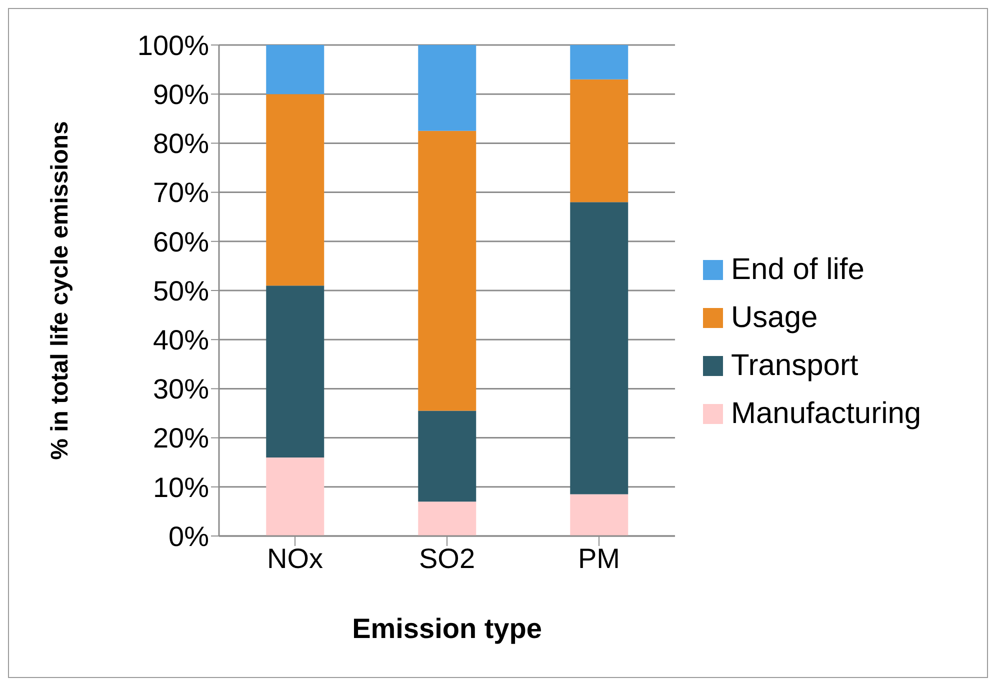 The image size is (996, 686). What do you see at coordinates (180, 242) in the screenshot?
I see `y-tick-label: 60%` at bounding box center [180, 242].